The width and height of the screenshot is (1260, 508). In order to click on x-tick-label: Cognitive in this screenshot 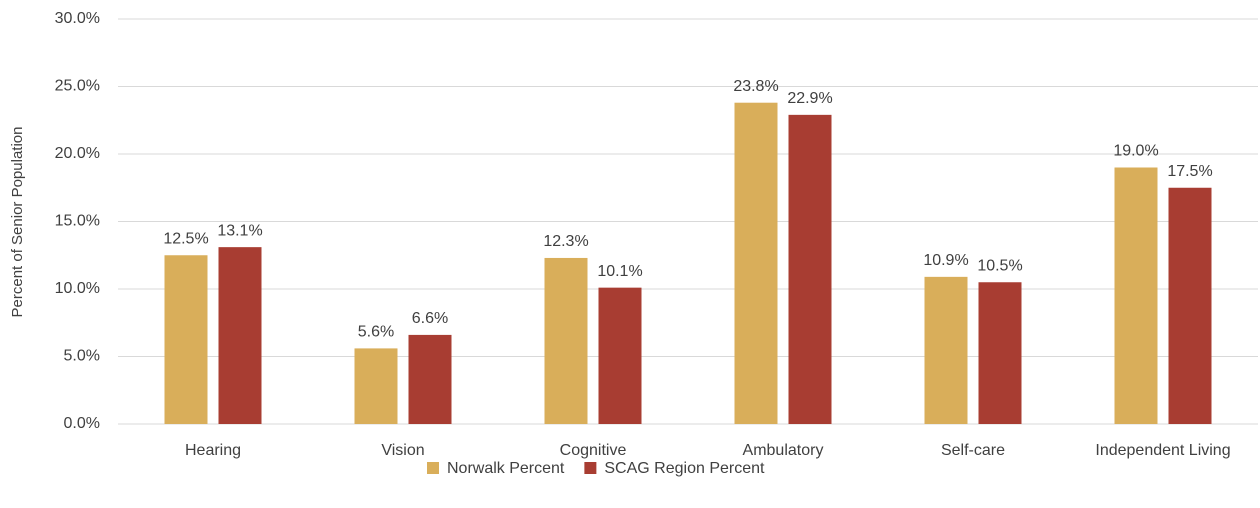, I will do `click(593, 450)`.